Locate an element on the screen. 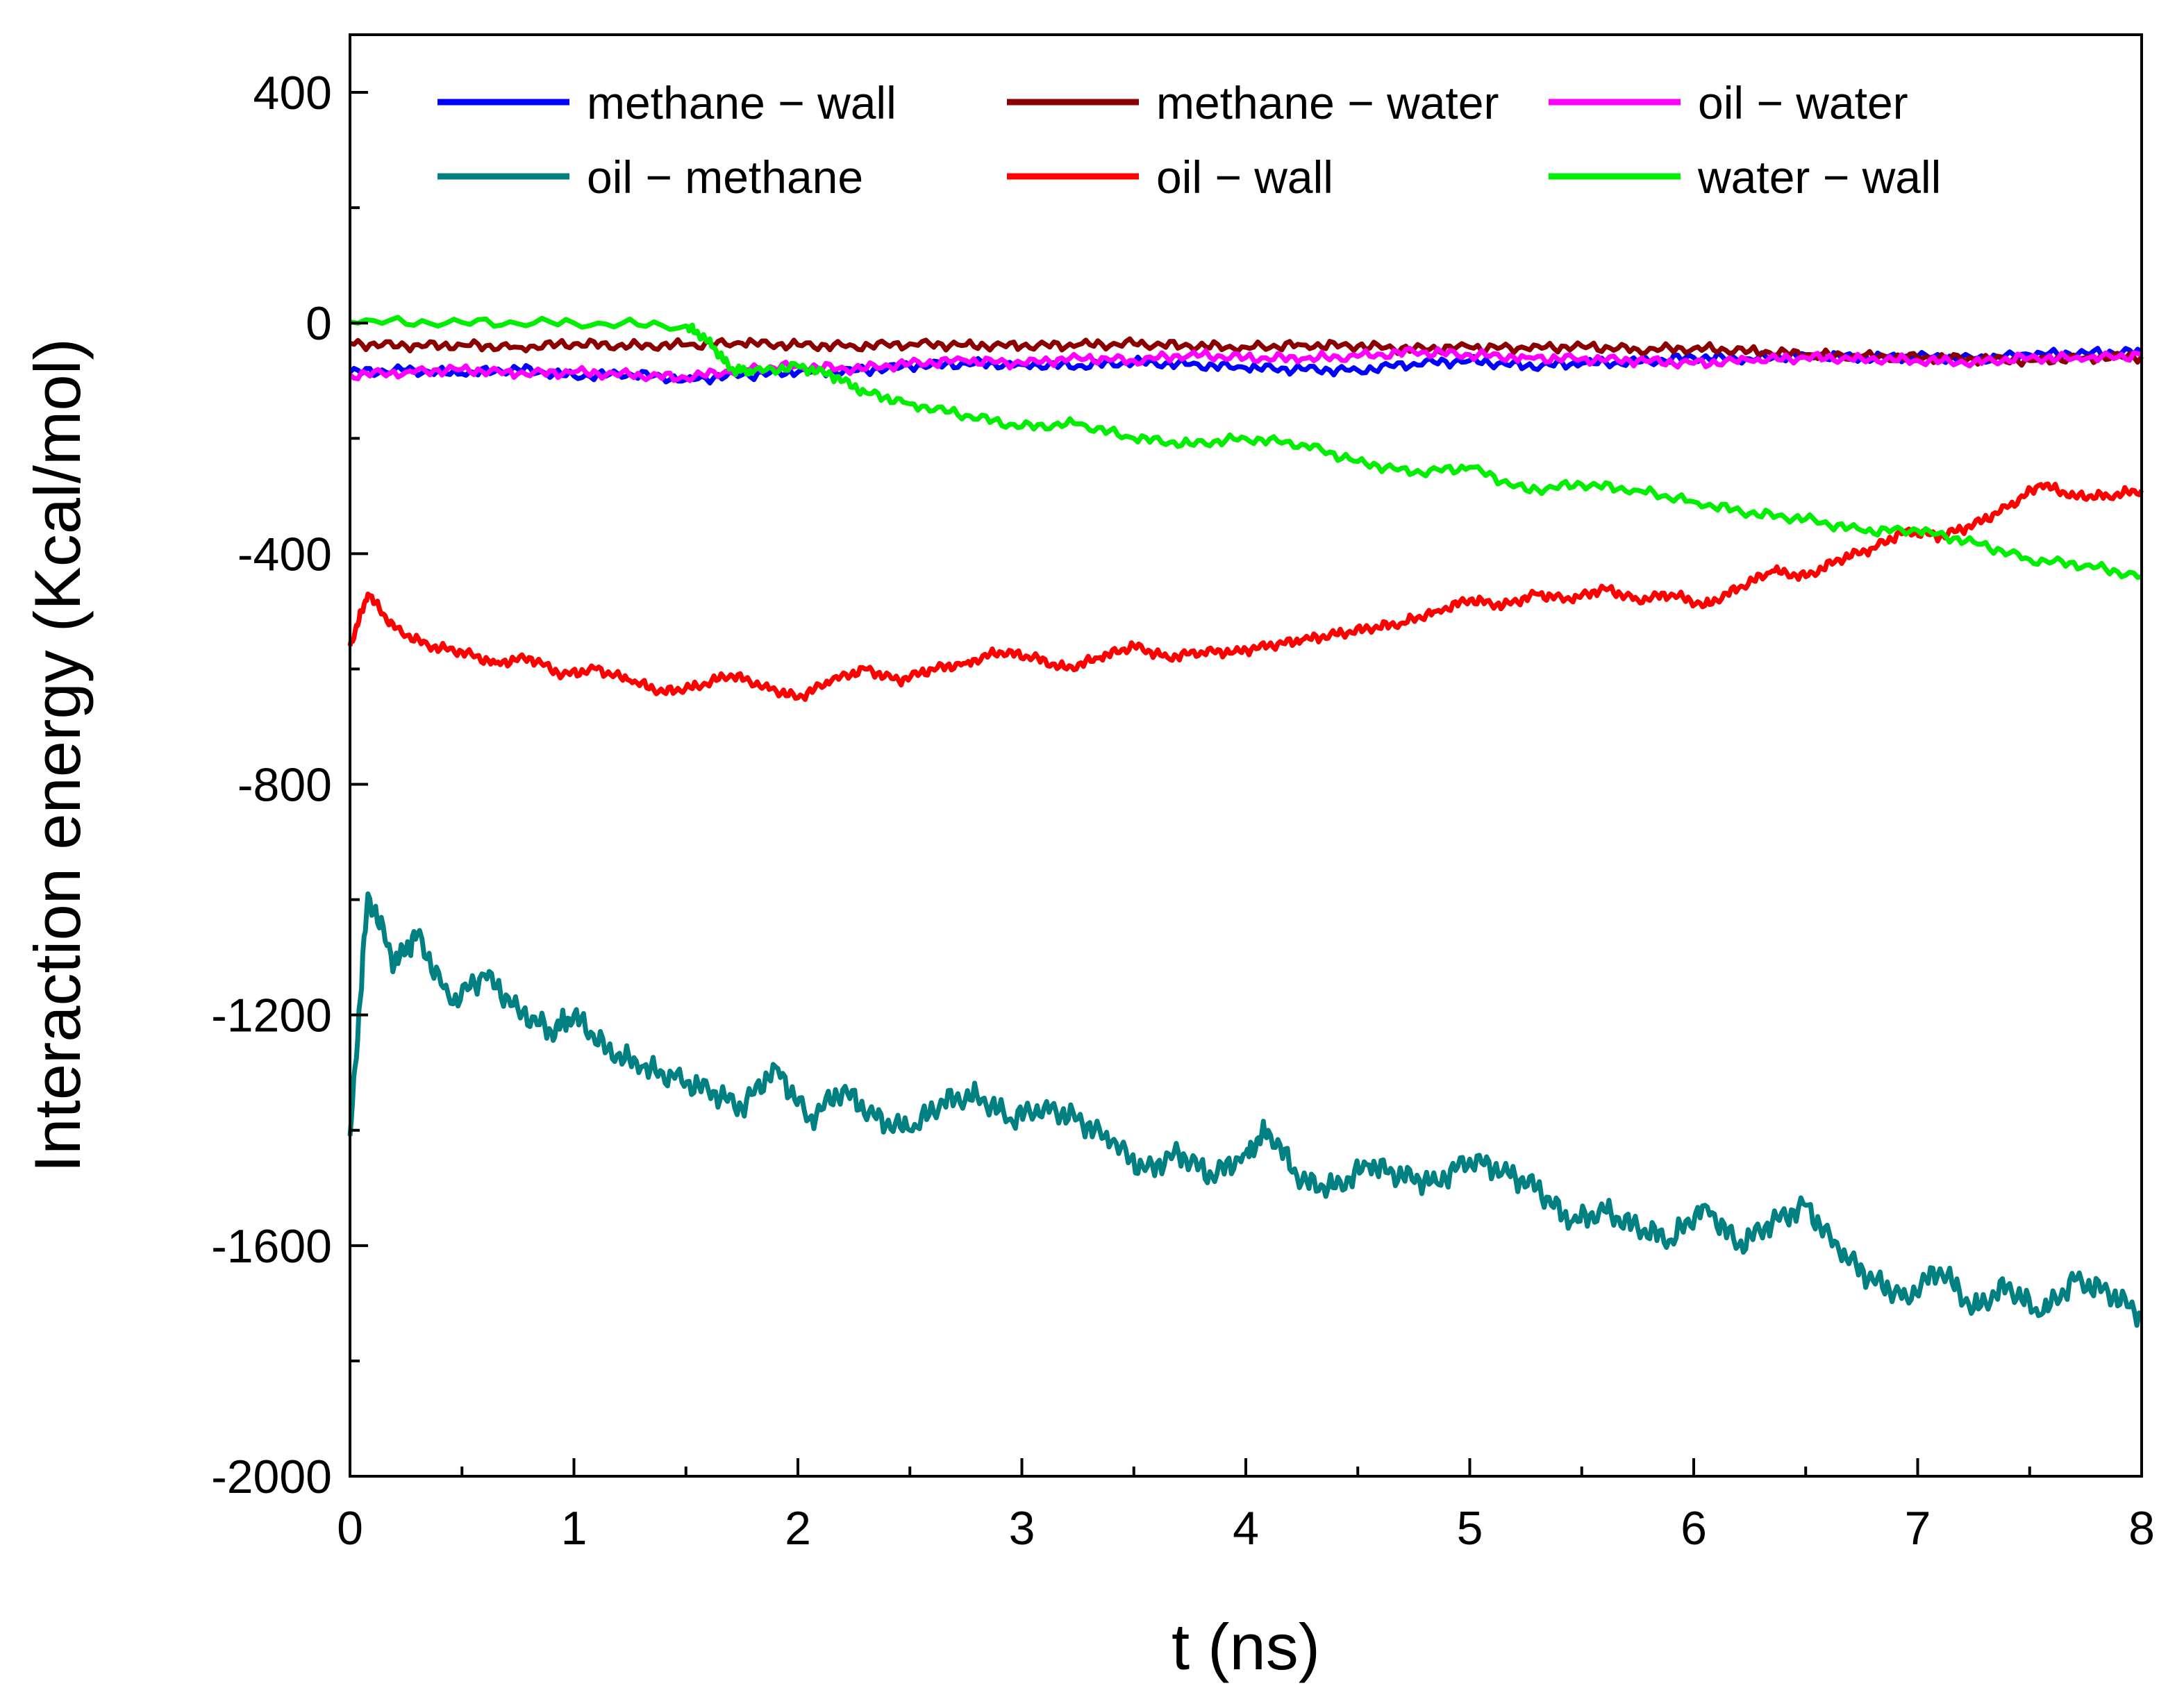 The image size is (2184, 1704). y-tick-label: -1200 is located at coordinates (271, 1015).